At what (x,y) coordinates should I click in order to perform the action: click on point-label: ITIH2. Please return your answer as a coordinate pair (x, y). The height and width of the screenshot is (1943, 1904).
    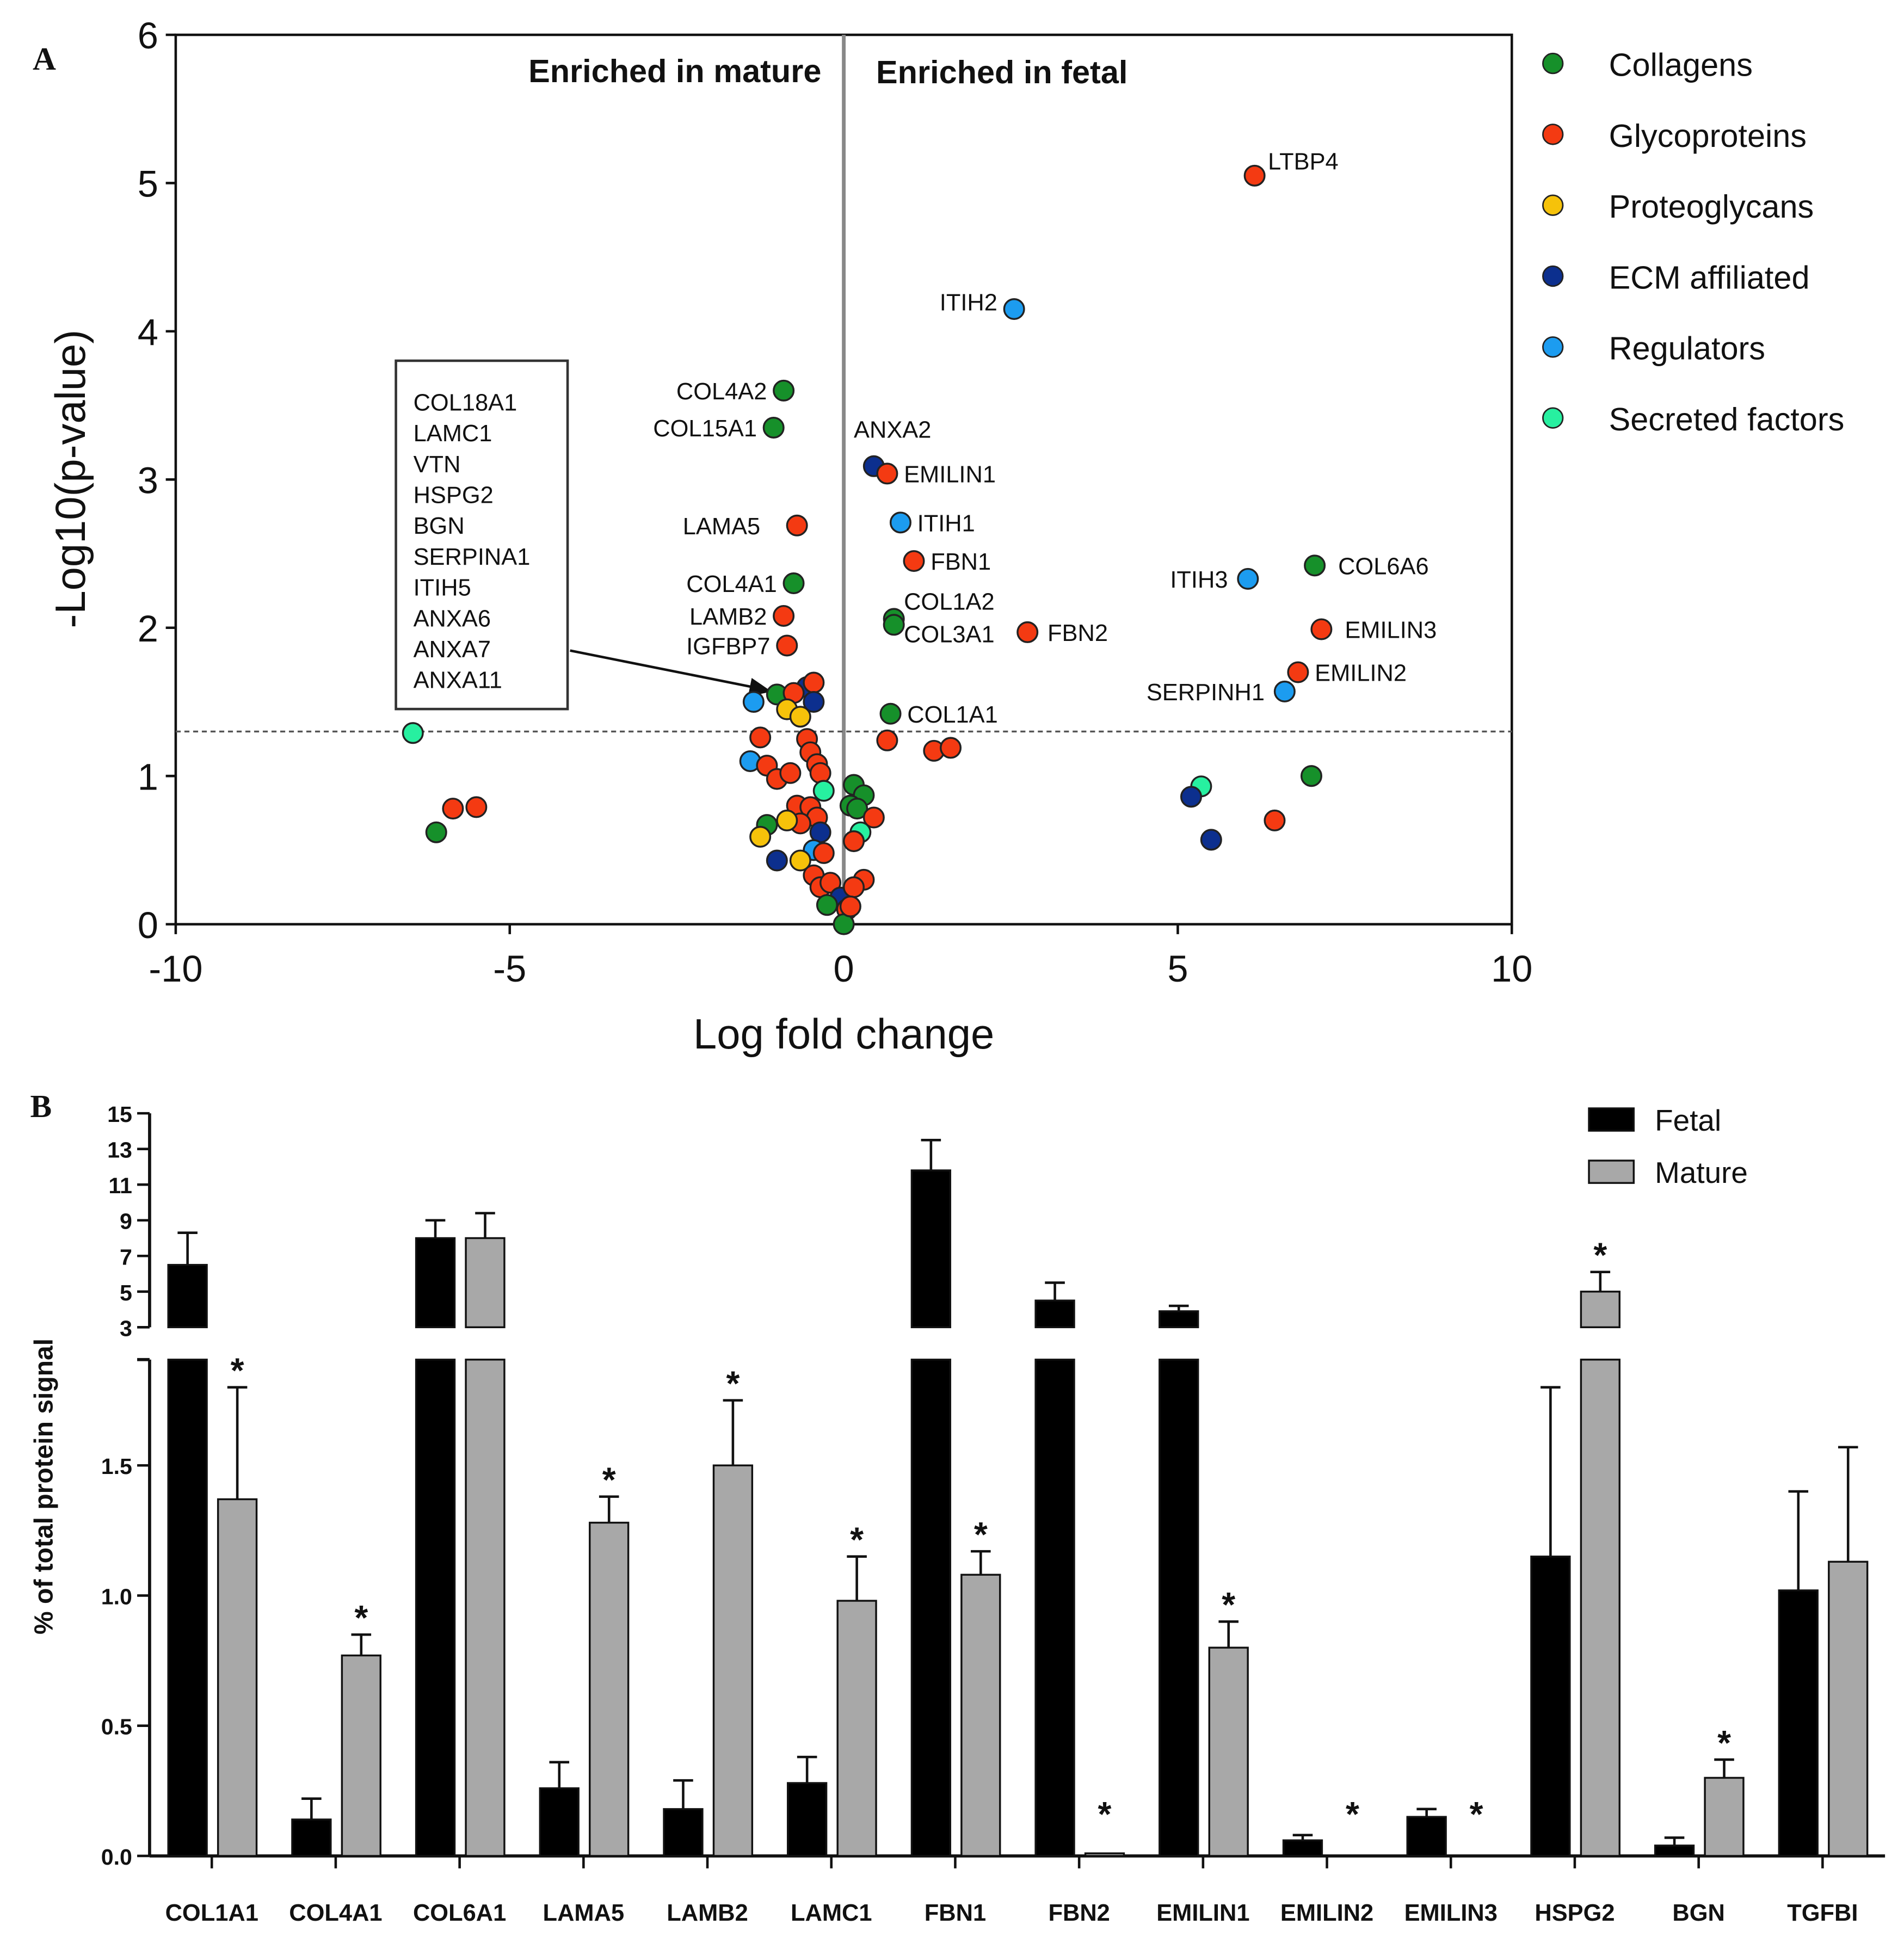
    Looking at the image, I should click on (968, 302).